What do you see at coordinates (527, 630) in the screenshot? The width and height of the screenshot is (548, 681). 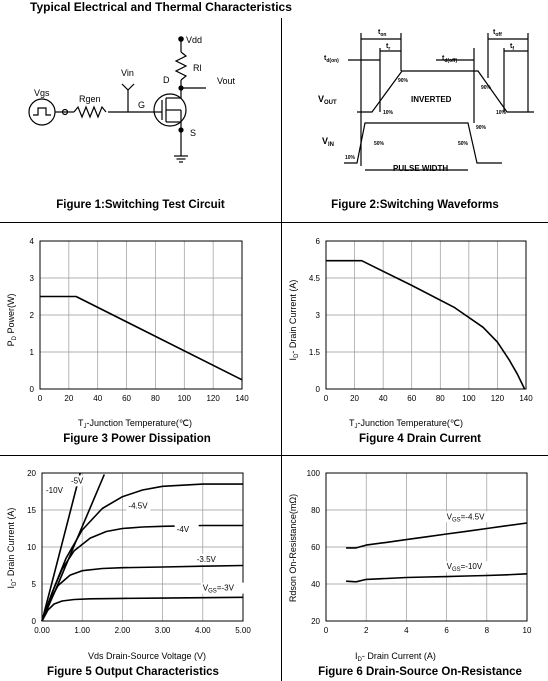 I see `fig6-xtick-label: 10` at bounding box center [527, 630].